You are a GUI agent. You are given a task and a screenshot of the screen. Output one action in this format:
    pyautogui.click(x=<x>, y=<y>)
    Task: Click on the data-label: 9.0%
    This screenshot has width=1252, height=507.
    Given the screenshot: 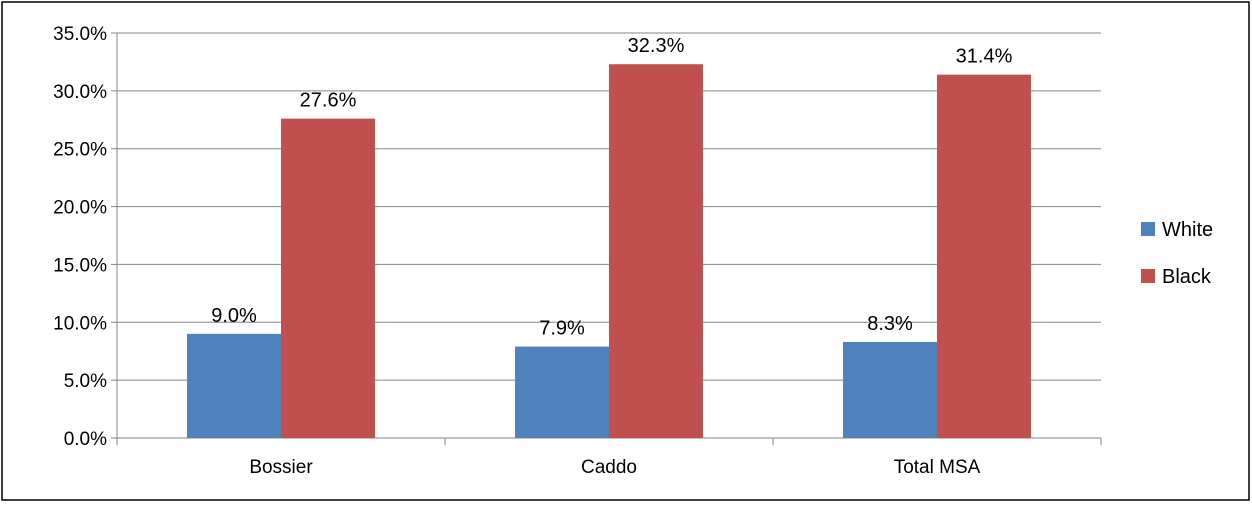 What is the action you would take?
    pyautogui.click(x=234, y=316)
    